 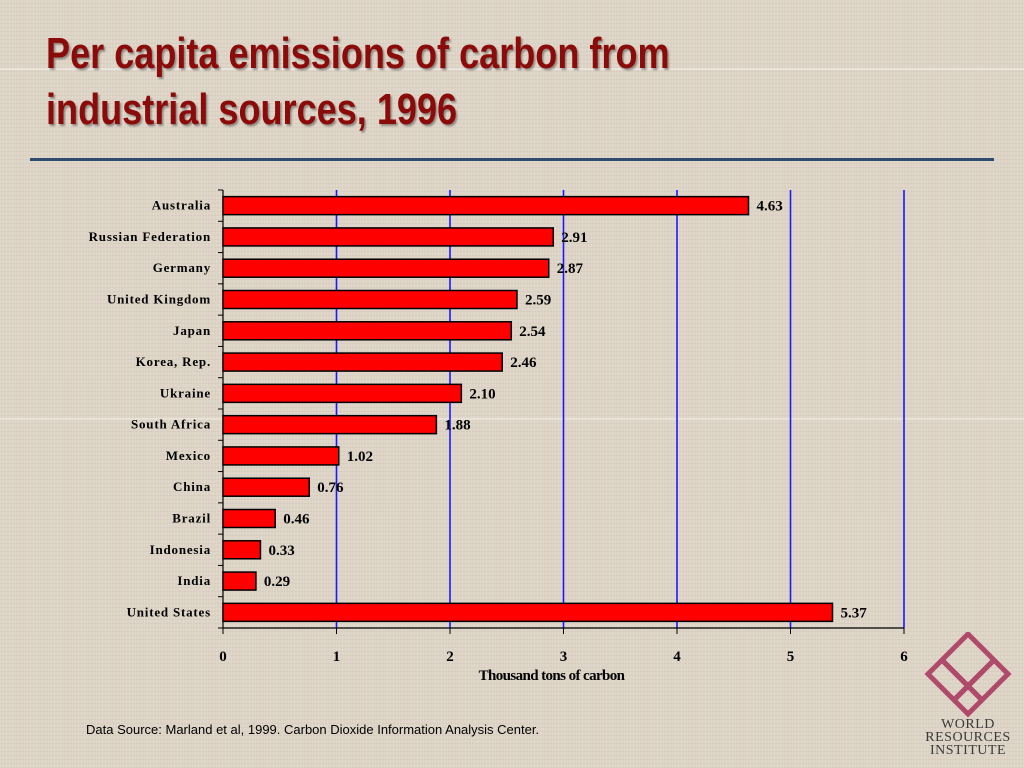 I want to click on x-tick-label: 2, so click(x=450, y=657).